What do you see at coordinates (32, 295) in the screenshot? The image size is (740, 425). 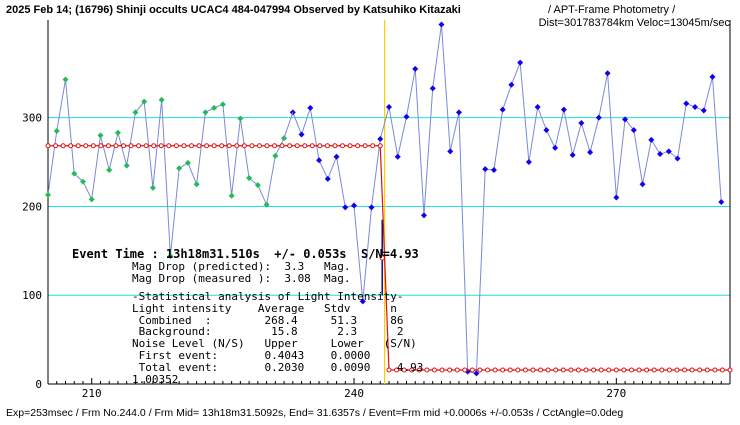 I see `y-tick-label-100: 100` at bounding box center [32, 295].